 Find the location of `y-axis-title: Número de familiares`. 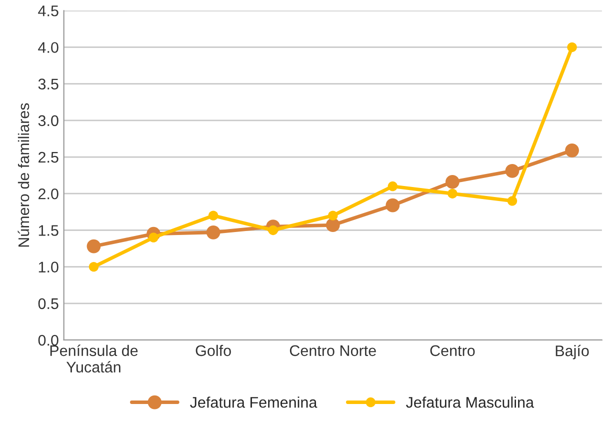

y-axis-title: Número de familiares is located at coordinates (24, 175).